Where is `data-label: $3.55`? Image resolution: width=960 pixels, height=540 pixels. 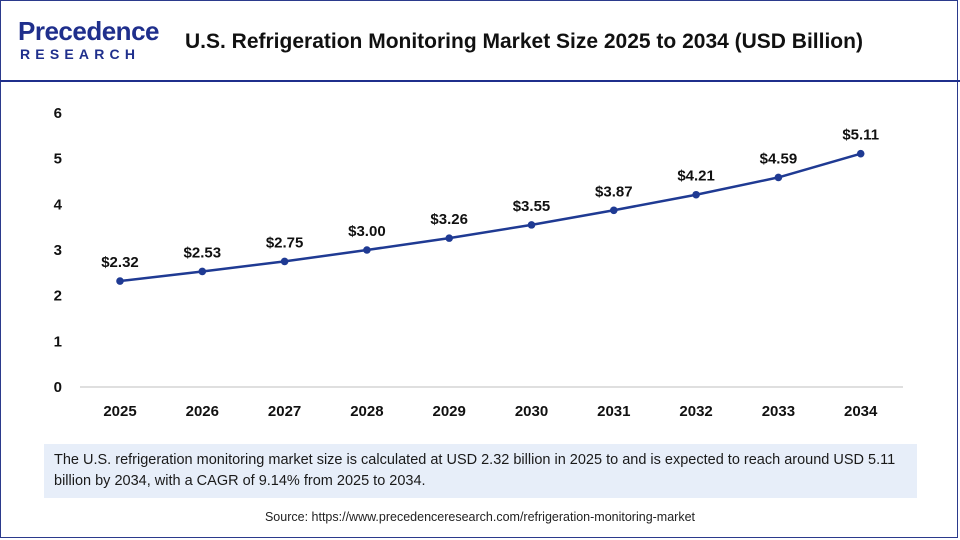
data-label: $3.55 is located at coordinates (532, 206).